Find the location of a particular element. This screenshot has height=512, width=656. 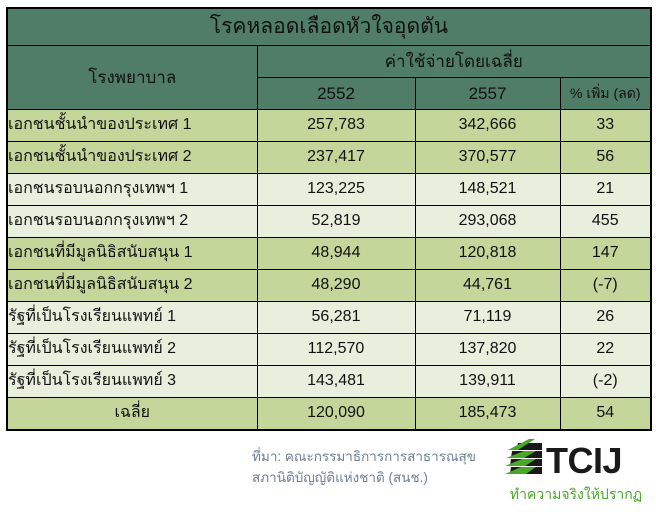

table-row: เอกชนรอบนอกกรุงเทพฯ 2 52,819 293,068 455 is located at coordinates (329, 221).